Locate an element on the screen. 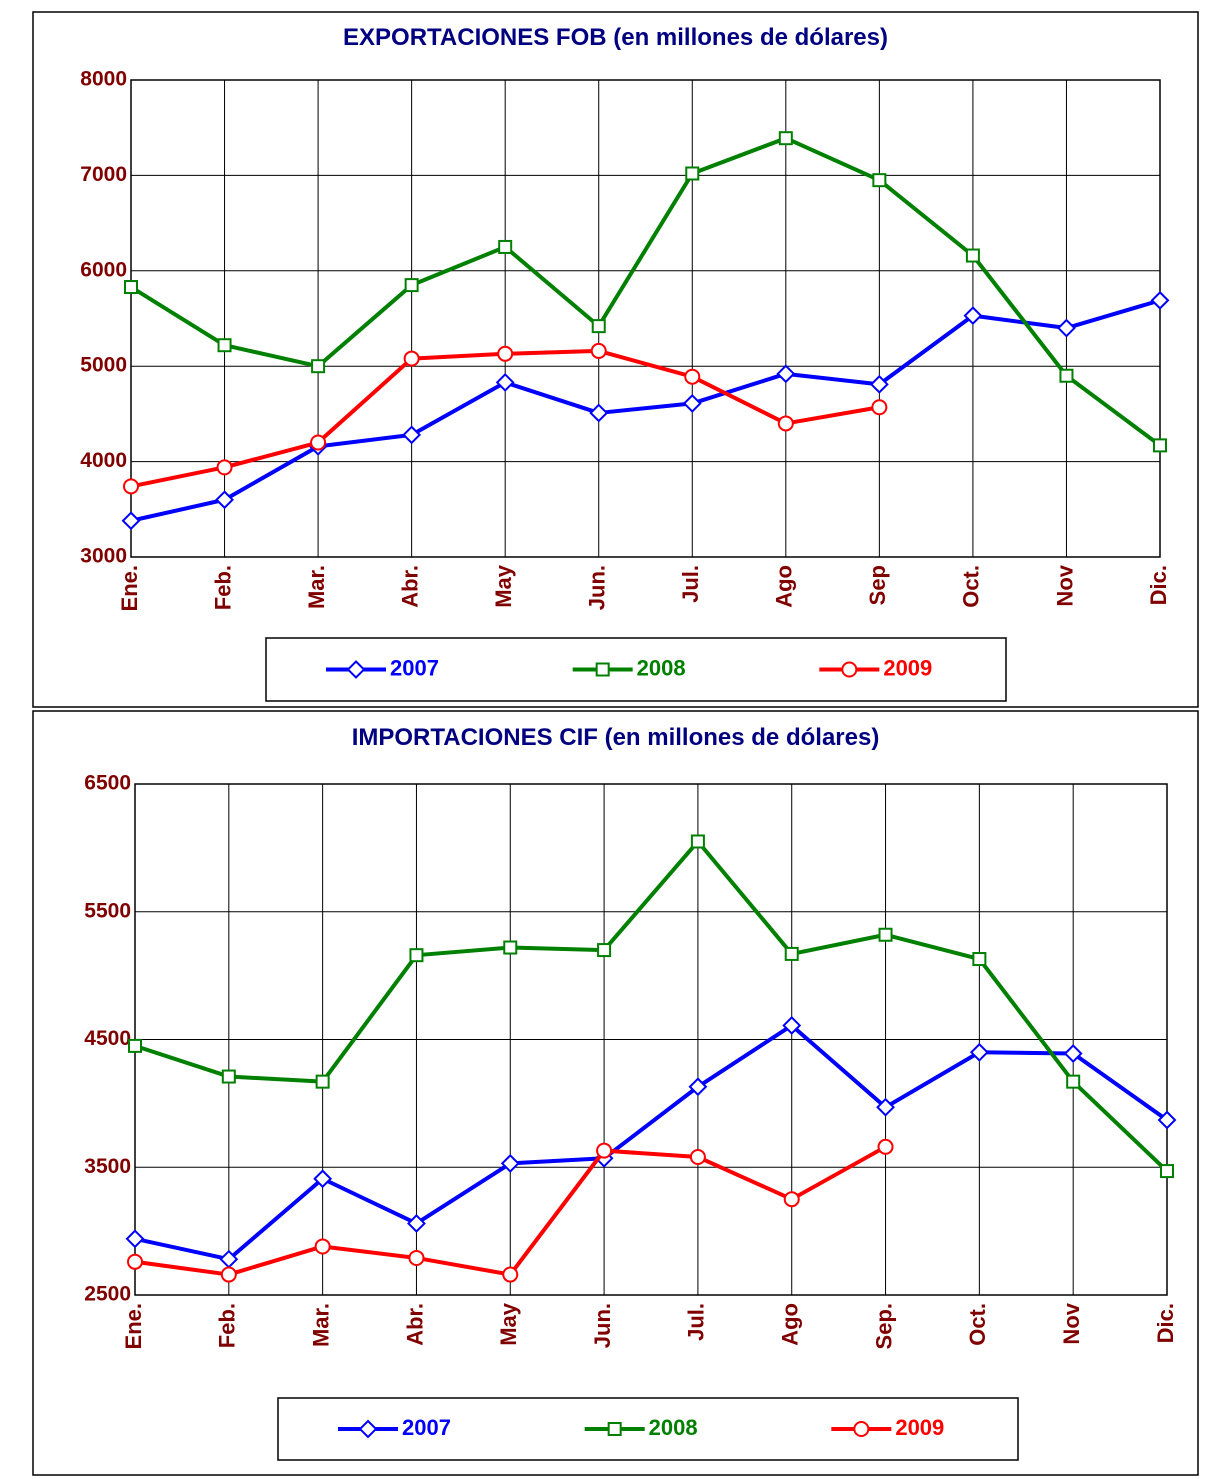 This screenshot has height=1479, width=1225. x-tick-label: Sep is located at coordinates (877, 585).